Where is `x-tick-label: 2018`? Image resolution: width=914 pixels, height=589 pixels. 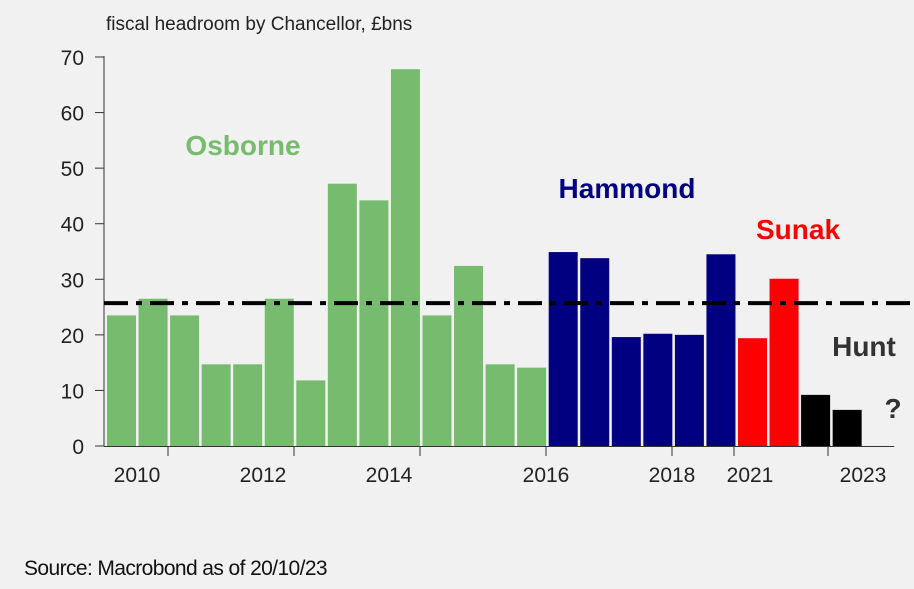 x-tick-label: 2018 is located at coordinates (672, 475).